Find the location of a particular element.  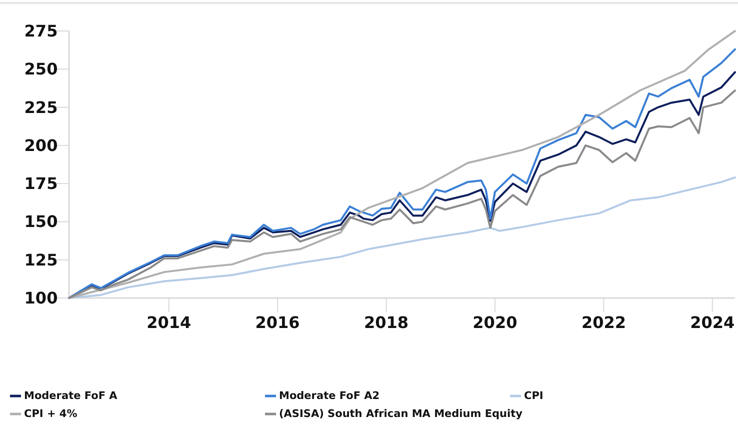

x-tick-label: 2022 is located at coordinates (603, 322).